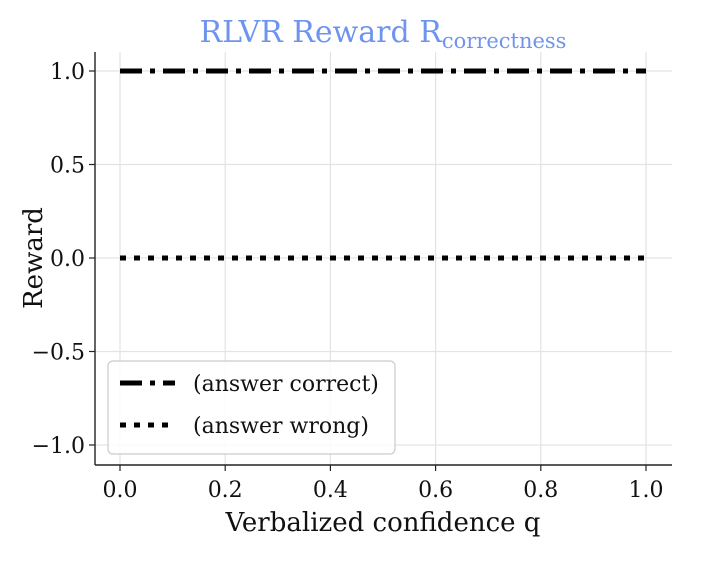  I want to click on legend-label-answer-wrong: (answer wrong), so click(281, 426).